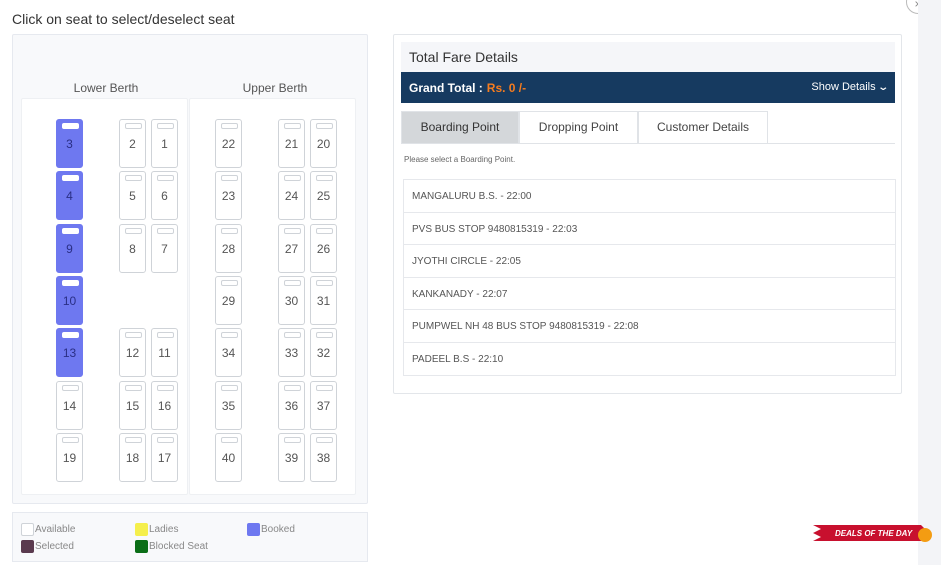 Image resolution: width=941 pixels, height=565 pixels. What do you see at coordinates (228, 143) in the screenshot?
I see `seat-22: 22` at bounding box center [228, 143].